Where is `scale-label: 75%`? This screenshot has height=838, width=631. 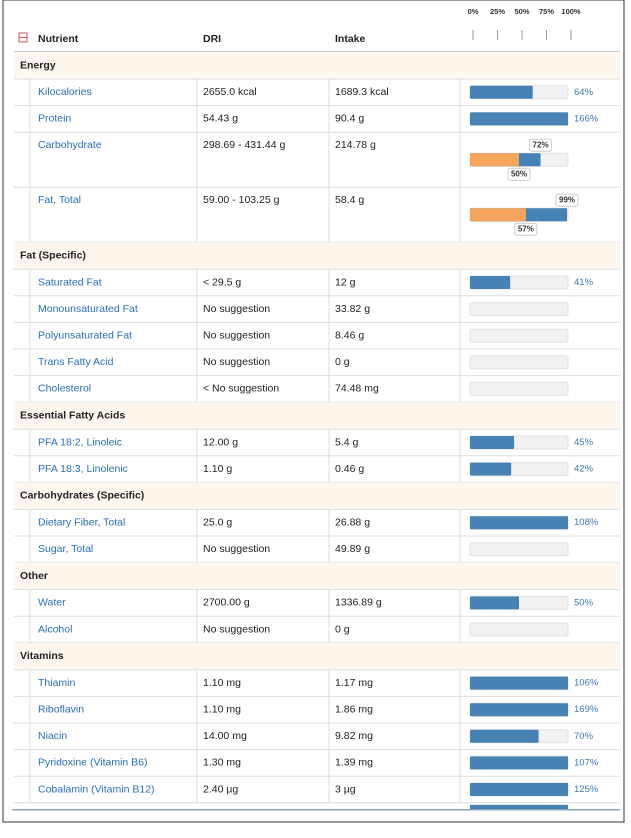
scale-label: 75% is located at coordinates (546, 11).